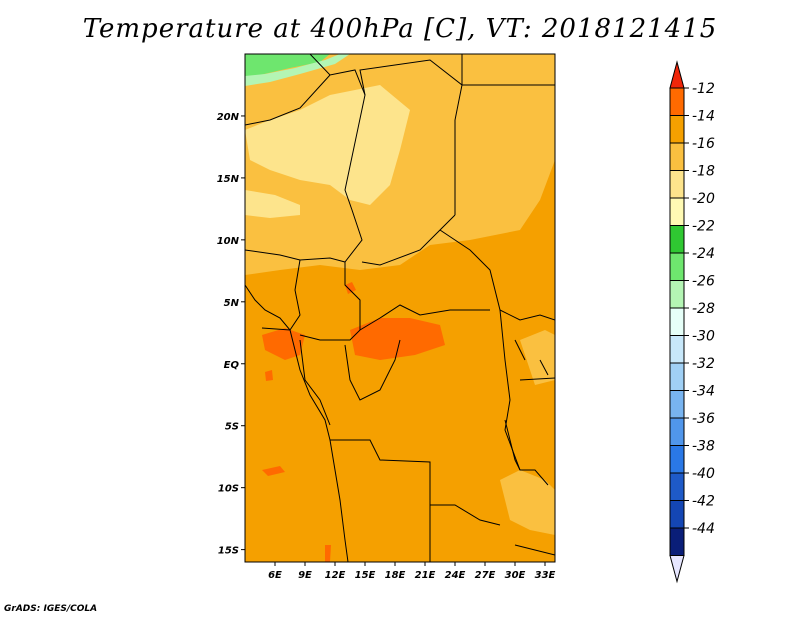 Image resolution: width=800 pixels, height=618 pixels. Describe the element at coordinates (232, 303) in the screenshot. I see `lat-tick-label: 5N` at that location.